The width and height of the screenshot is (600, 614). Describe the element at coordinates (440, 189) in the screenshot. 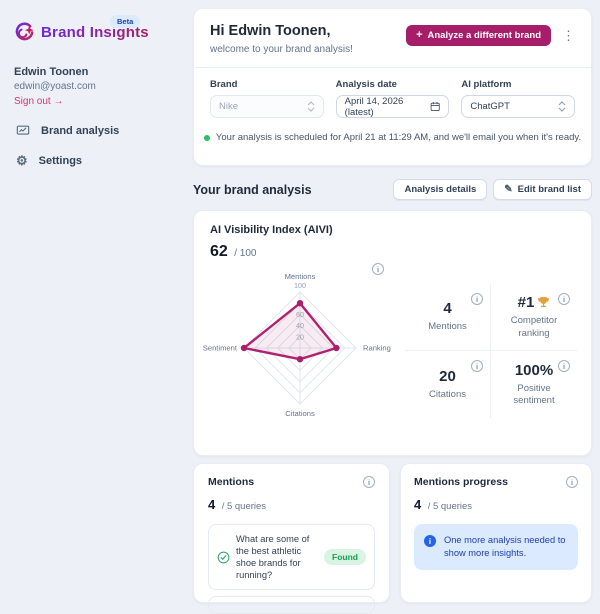

I see `analysis-details-button: Analysis details` at that location.